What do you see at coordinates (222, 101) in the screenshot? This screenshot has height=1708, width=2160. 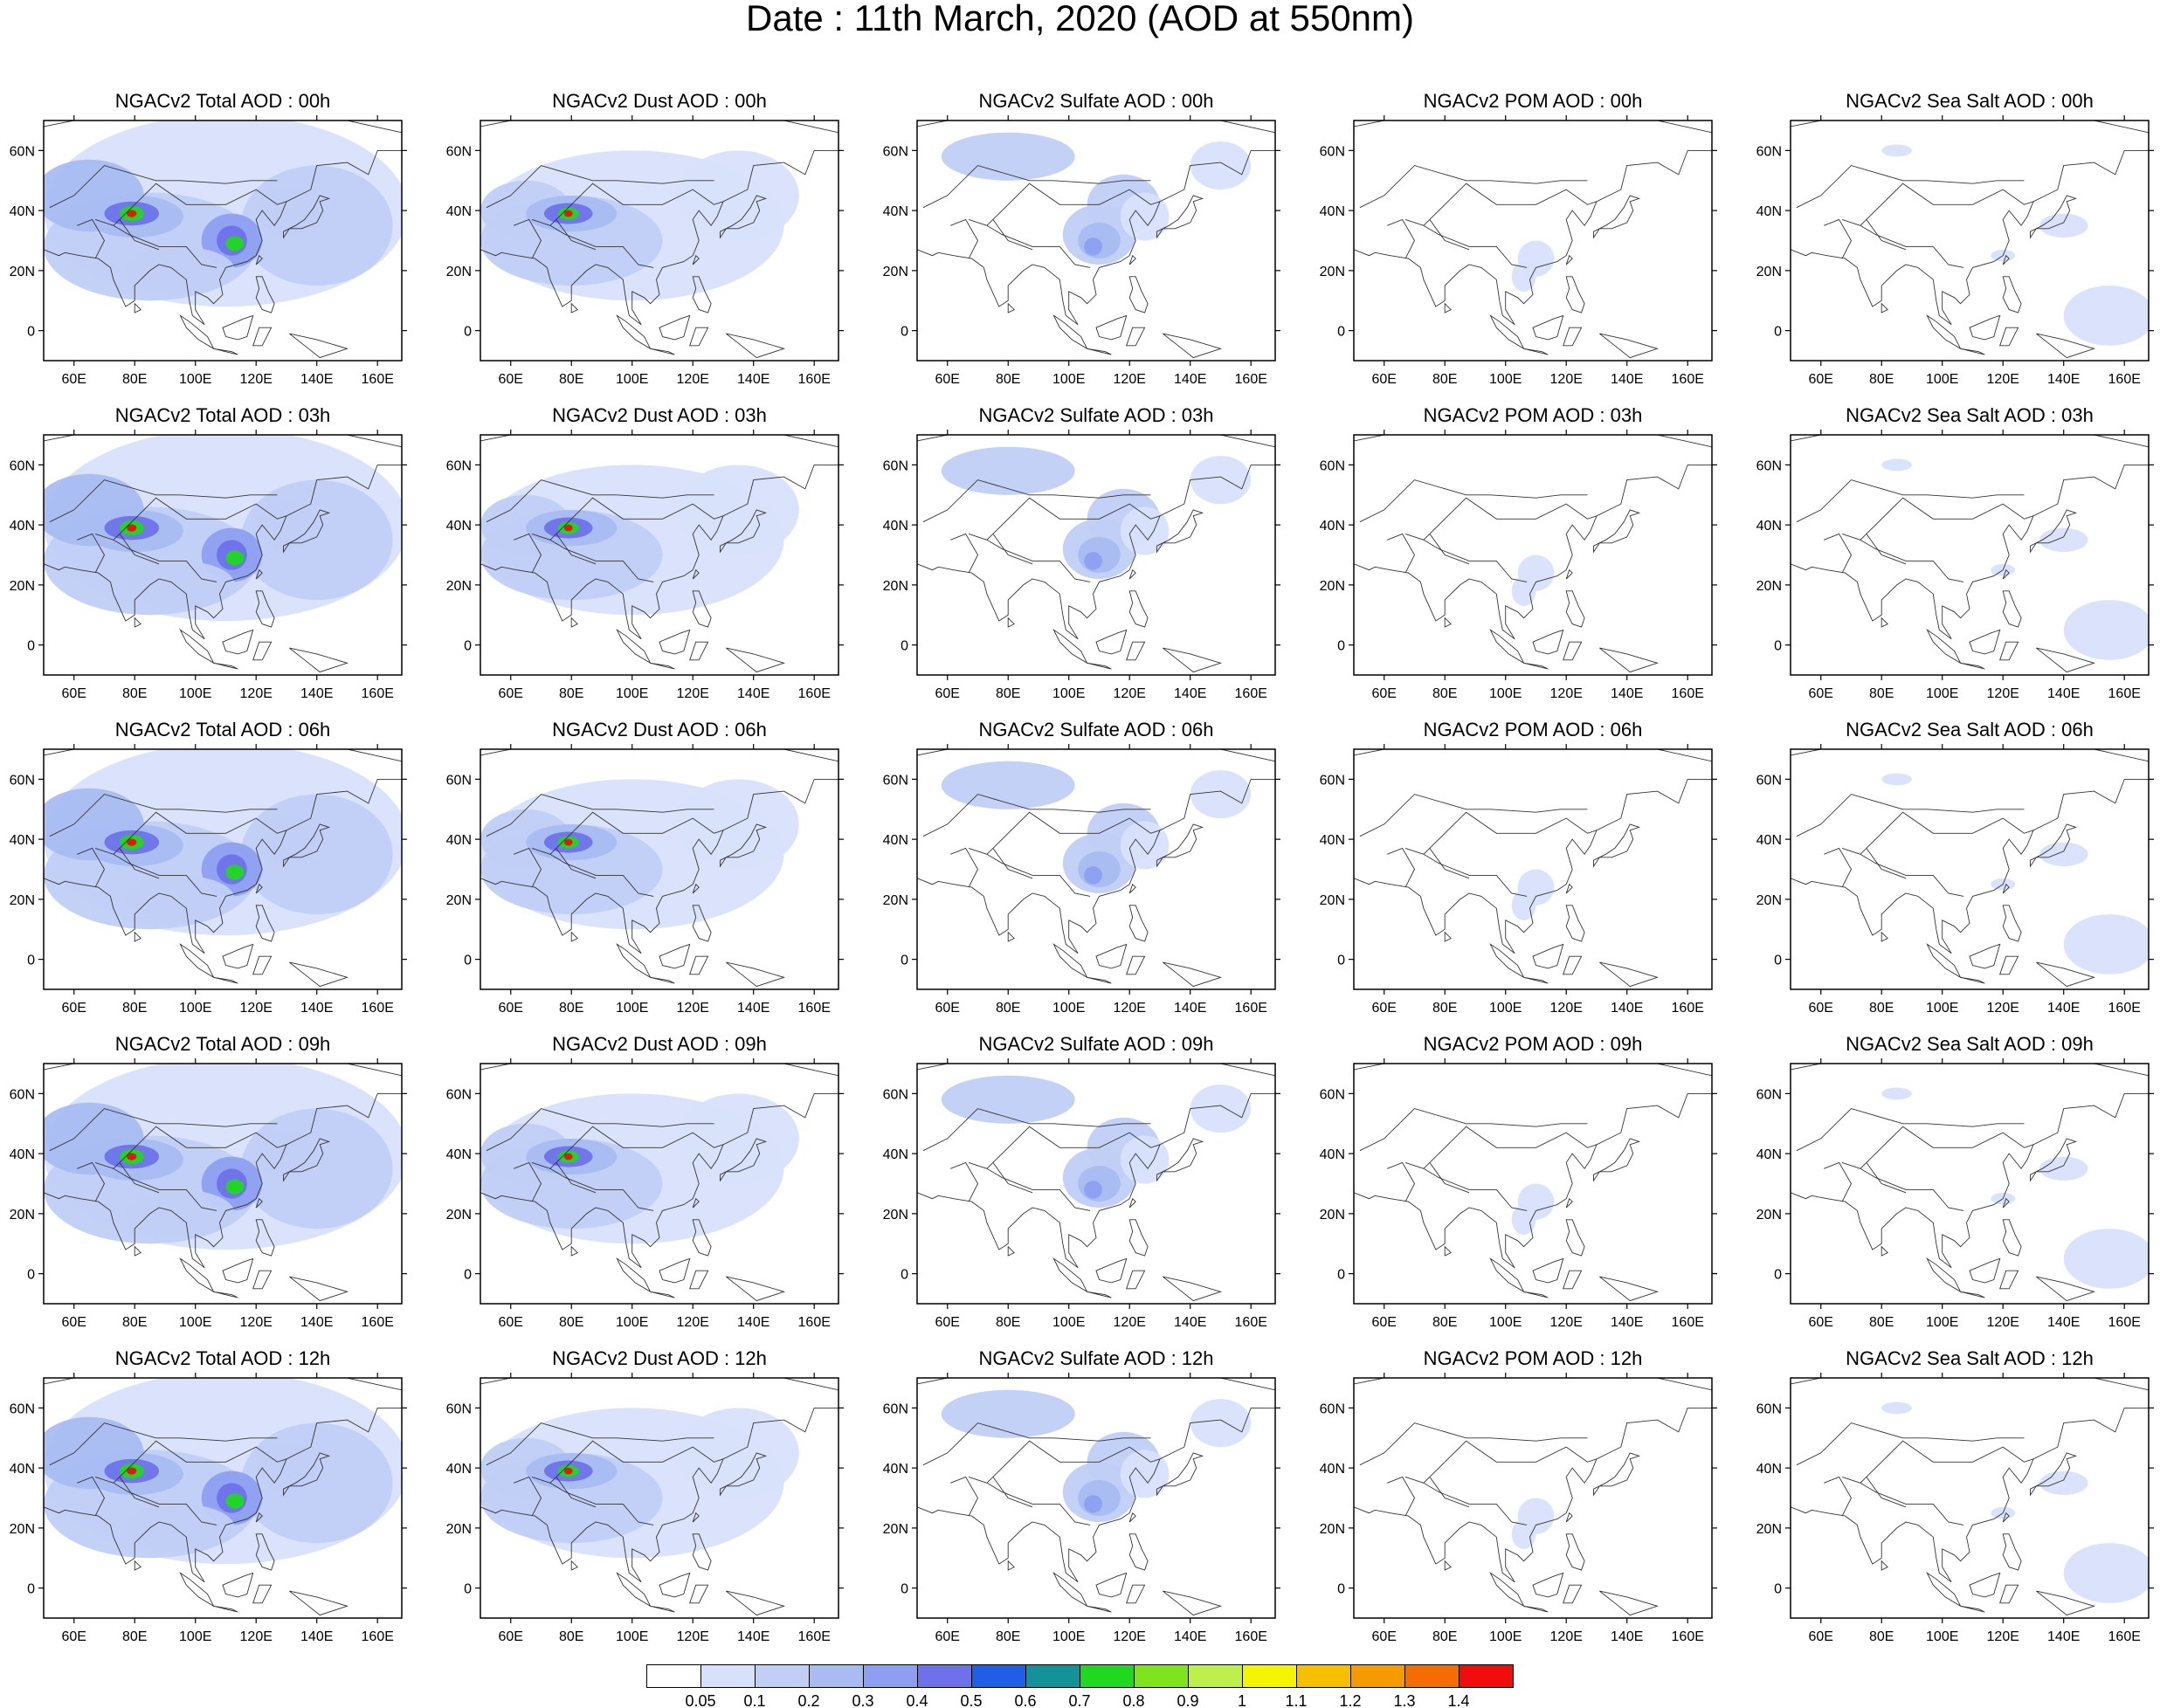 I see `panel-title: NGACv2 Total AOD : 00h` at bounding box center [222, 101].